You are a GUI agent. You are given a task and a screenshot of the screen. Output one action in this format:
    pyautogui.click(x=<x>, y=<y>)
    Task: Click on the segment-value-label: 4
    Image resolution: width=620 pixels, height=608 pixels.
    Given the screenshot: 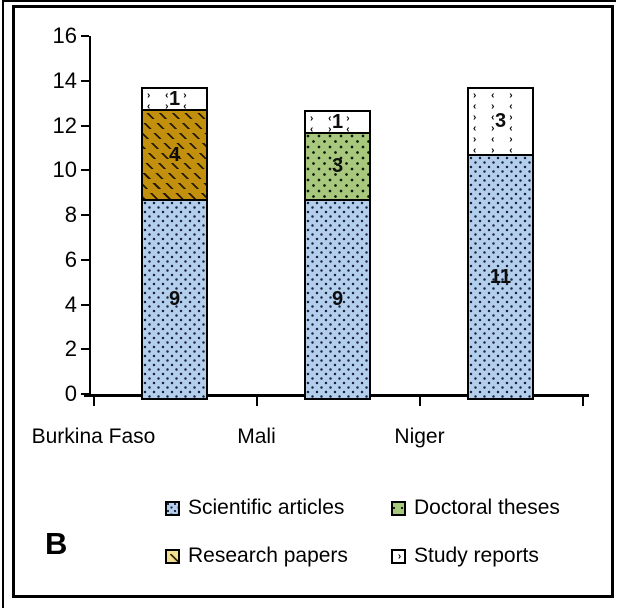 What is the action you would take?
    pyautogui.click(x=174, y=154)
    